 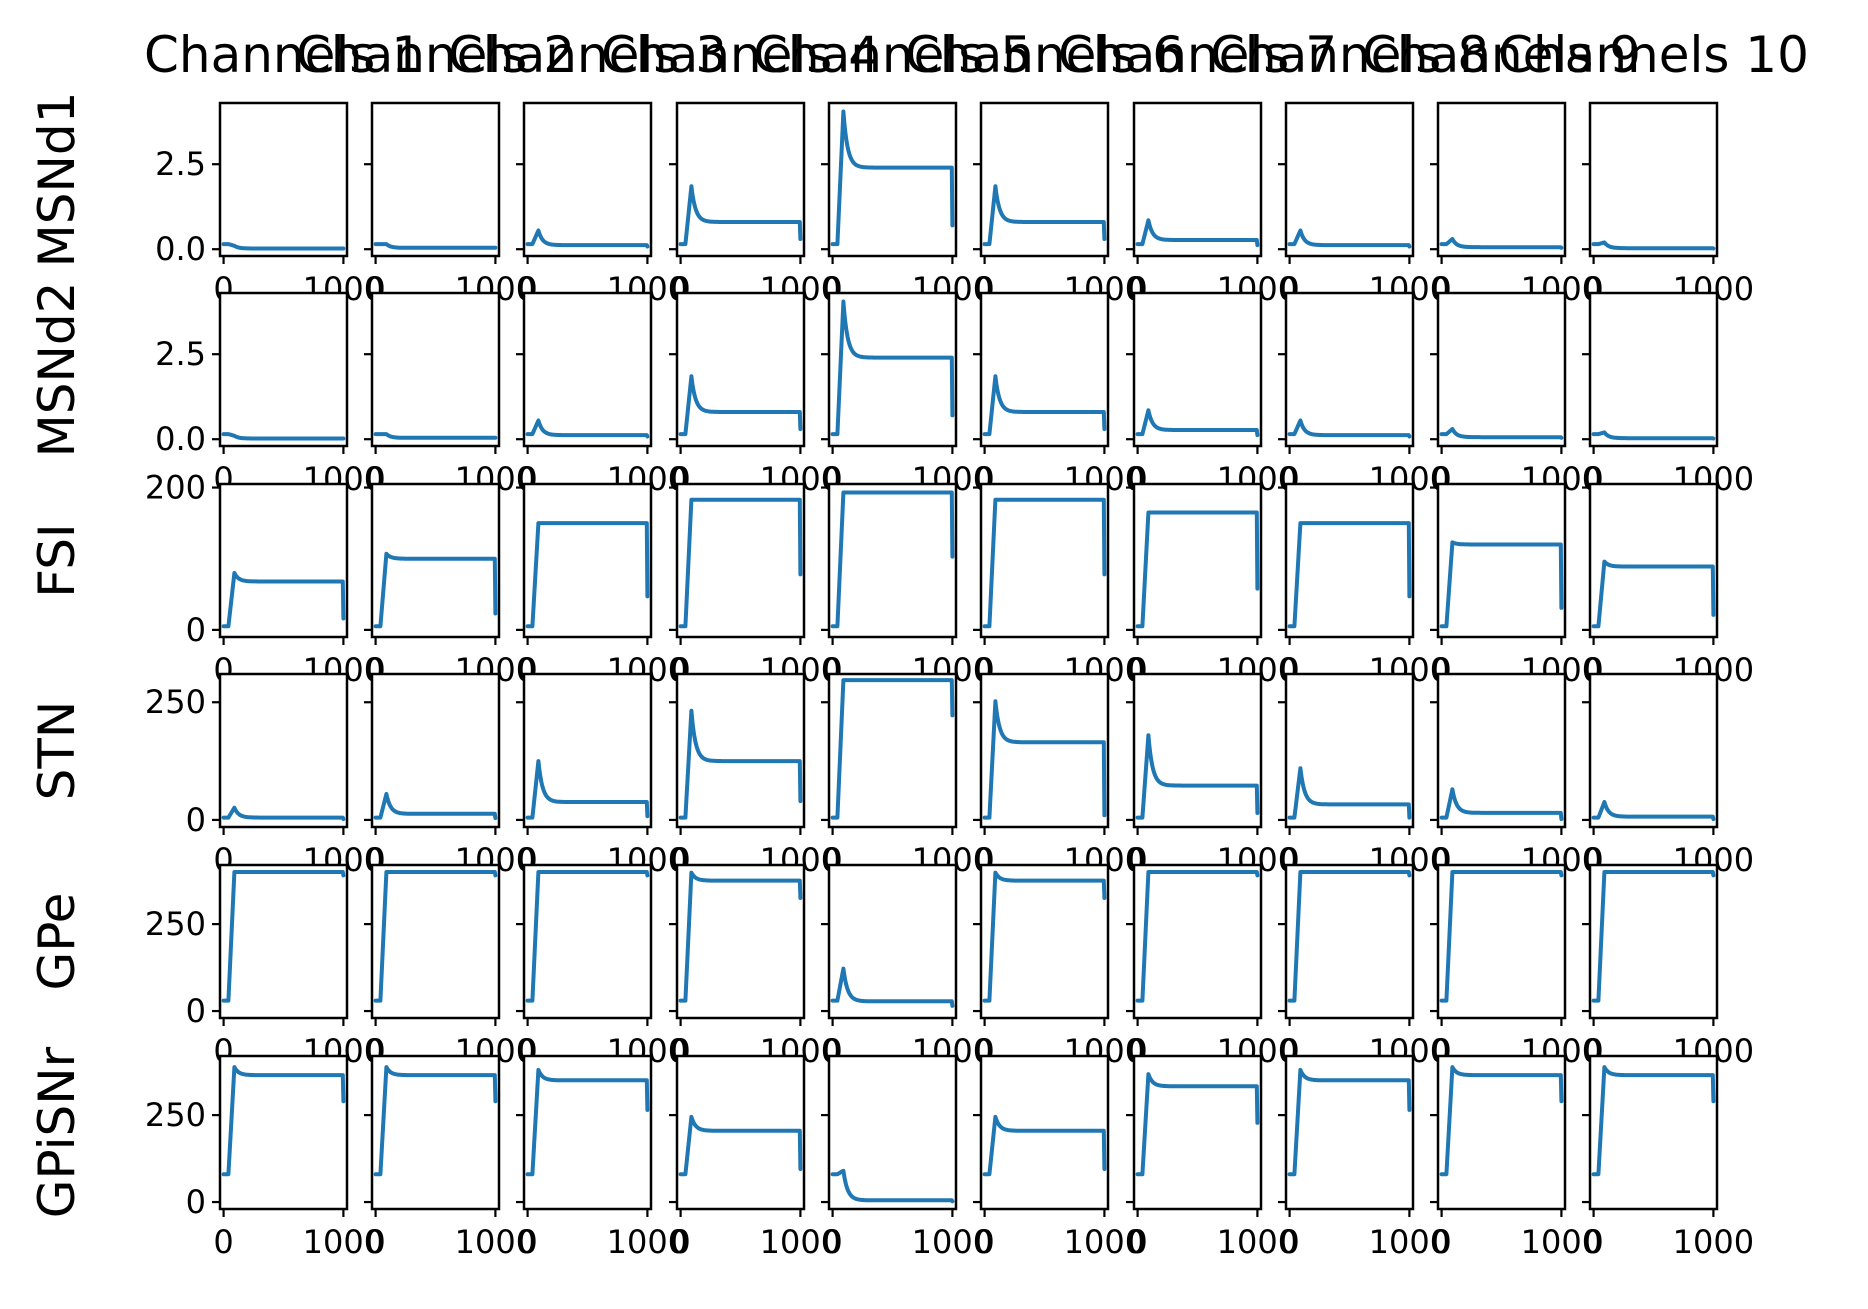 What do you see at coordinates (1349, 55) in the screenshot?
I see `column-title: Channels 8` at bounding box center [1349, 55].